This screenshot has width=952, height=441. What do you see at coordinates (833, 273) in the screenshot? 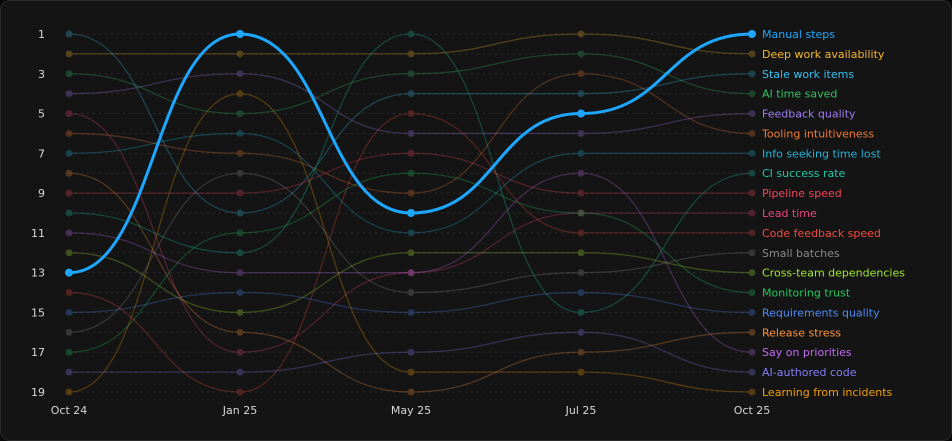
I see `legend-entry: Cross-team dependencies` at bounding box center [833, 273].